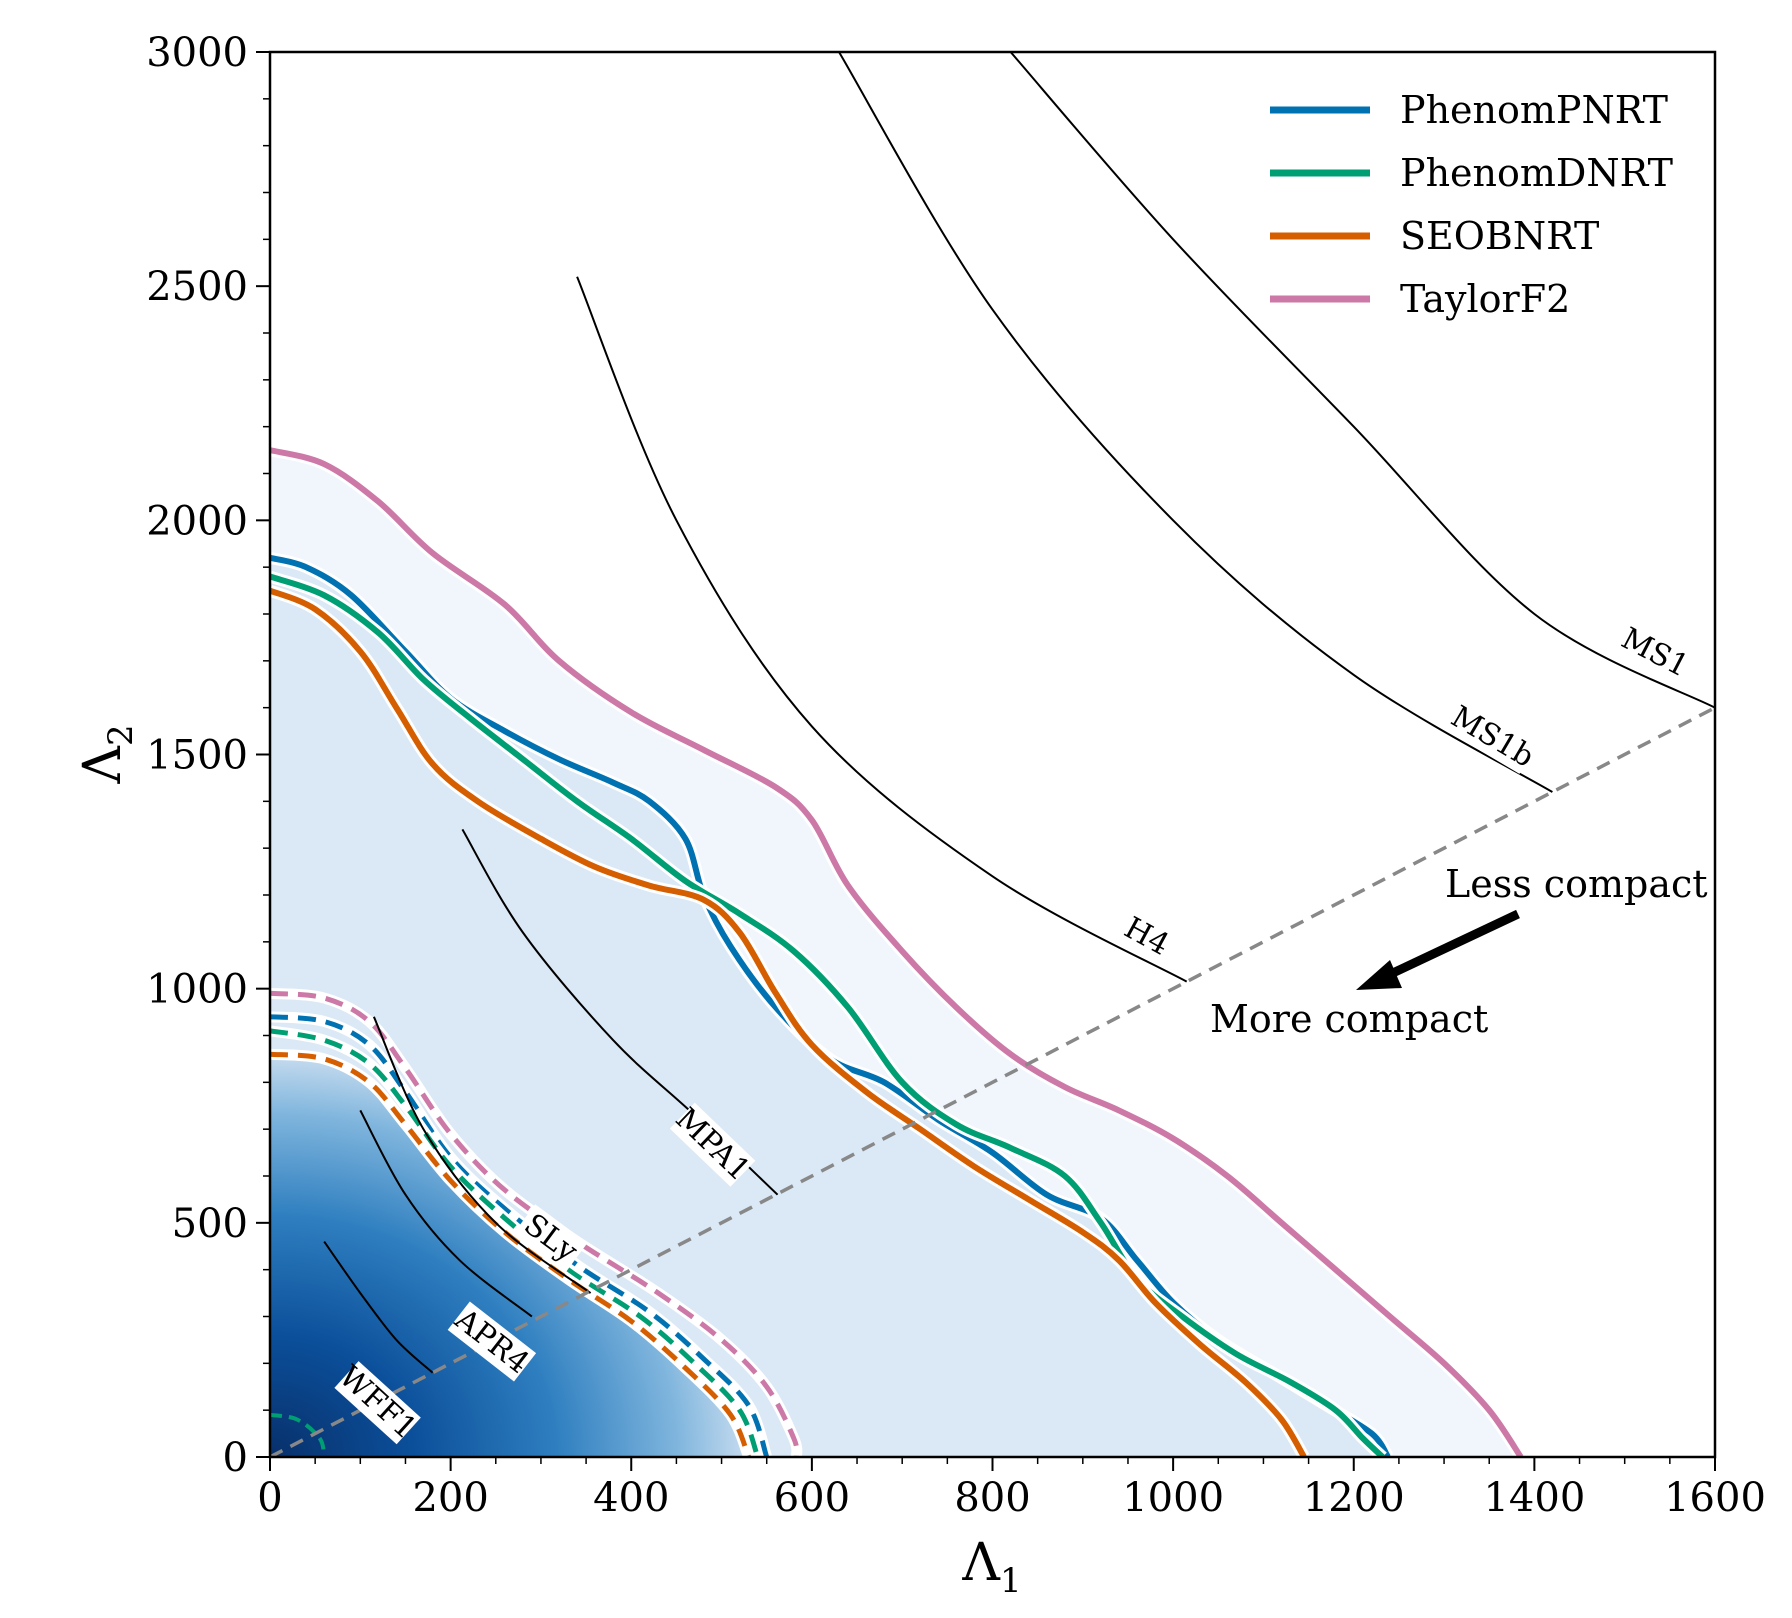 This screenshot has width=1792, height=1618. I want to click on eos-curve-apr4, so click(446, 1213).